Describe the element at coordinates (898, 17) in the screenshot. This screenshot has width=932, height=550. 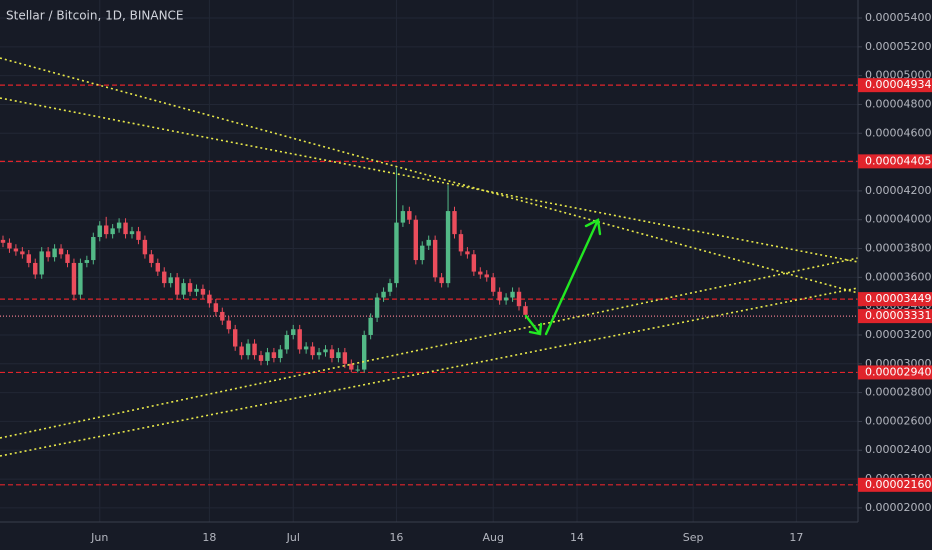
I see `y-tick-label: 0.00005400` at that location.